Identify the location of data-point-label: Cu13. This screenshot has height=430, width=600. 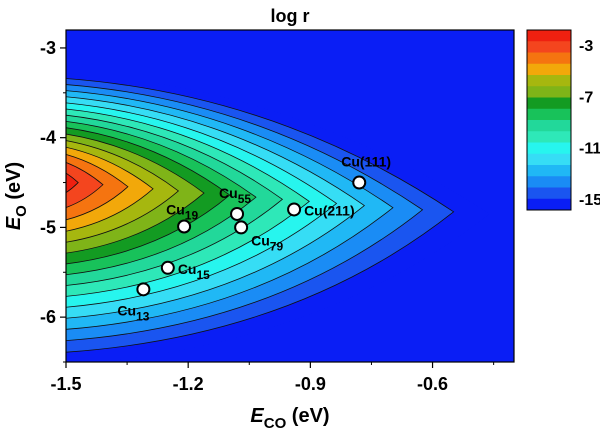
(133, 312).